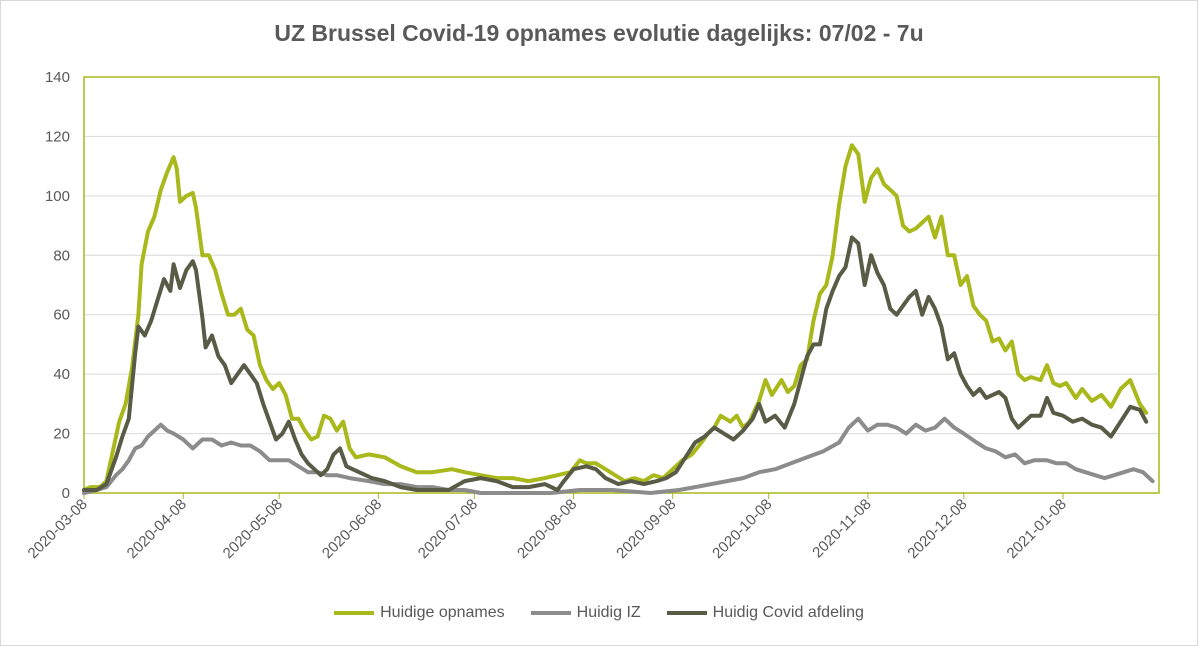 This screenshot has height=646, width=1198. I want to click on legend-label: Huidig Covid afdeling, so click(788, 612).